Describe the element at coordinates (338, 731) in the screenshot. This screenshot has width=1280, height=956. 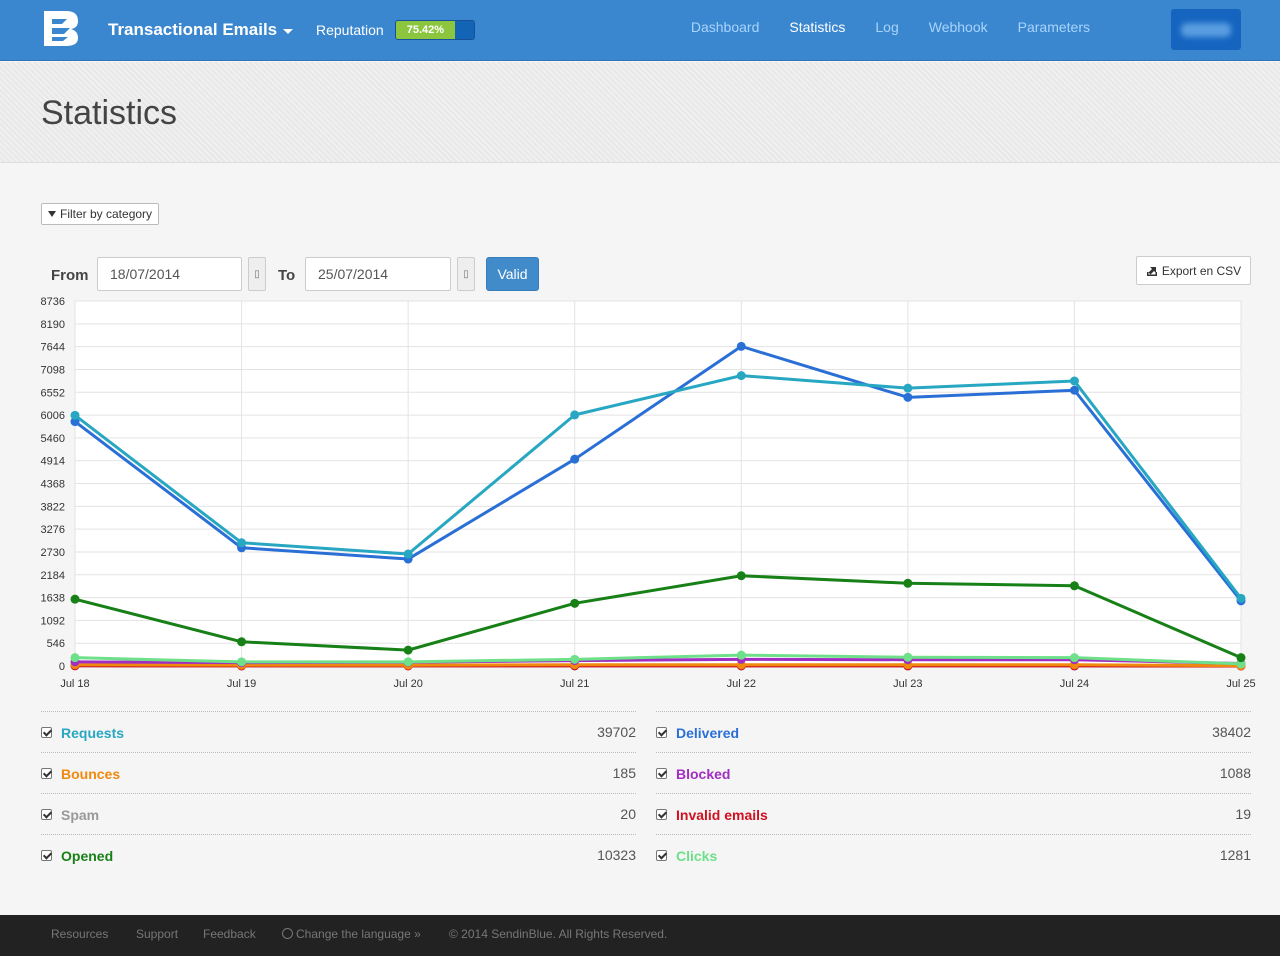
I see `legend-item: Requests 39702` at that location.